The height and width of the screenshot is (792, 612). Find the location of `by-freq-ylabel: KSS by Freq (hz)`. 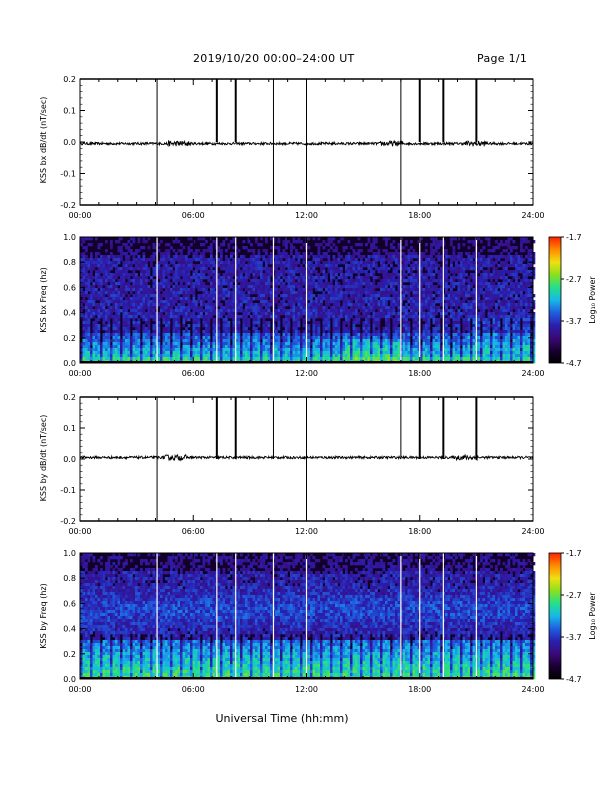

by-freq-ylabel: KSS by Freq (hz) is located at coordinates (43, 616).